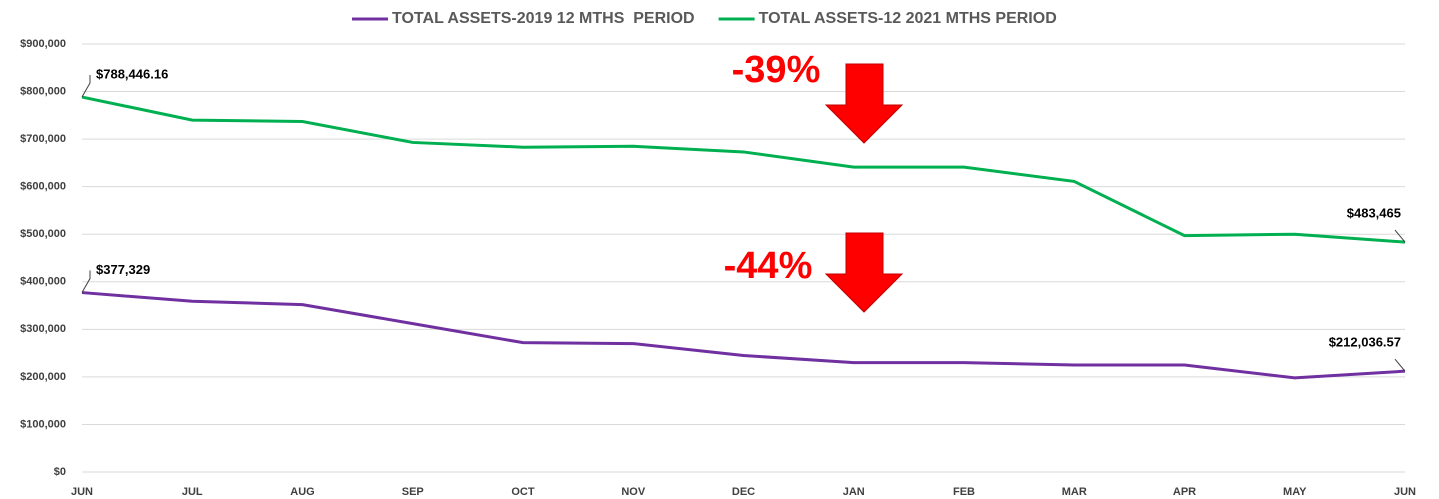 The width and height of the screenshot is (1439, 499). What do you see at coordinates (908, 18) in the screenshot?
I see `legend-label: TOTAL ASSETS-12 2021 MTHS PERIOD` at bounding box center [908, 18].